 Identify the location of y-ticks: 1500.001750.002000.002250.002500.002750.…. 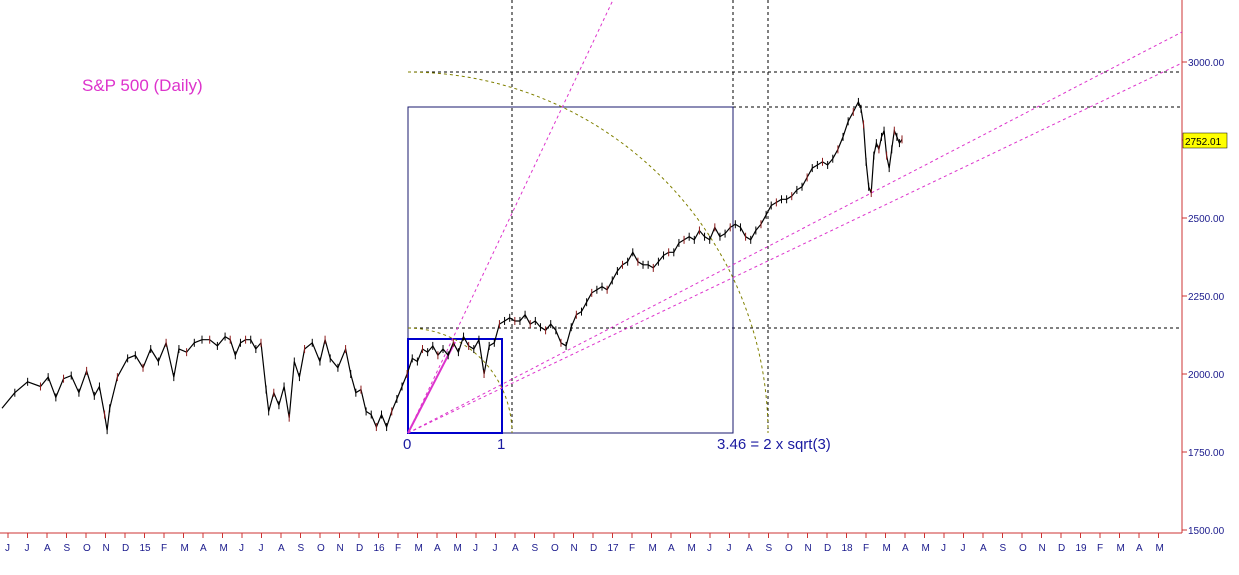
(1203, 297).